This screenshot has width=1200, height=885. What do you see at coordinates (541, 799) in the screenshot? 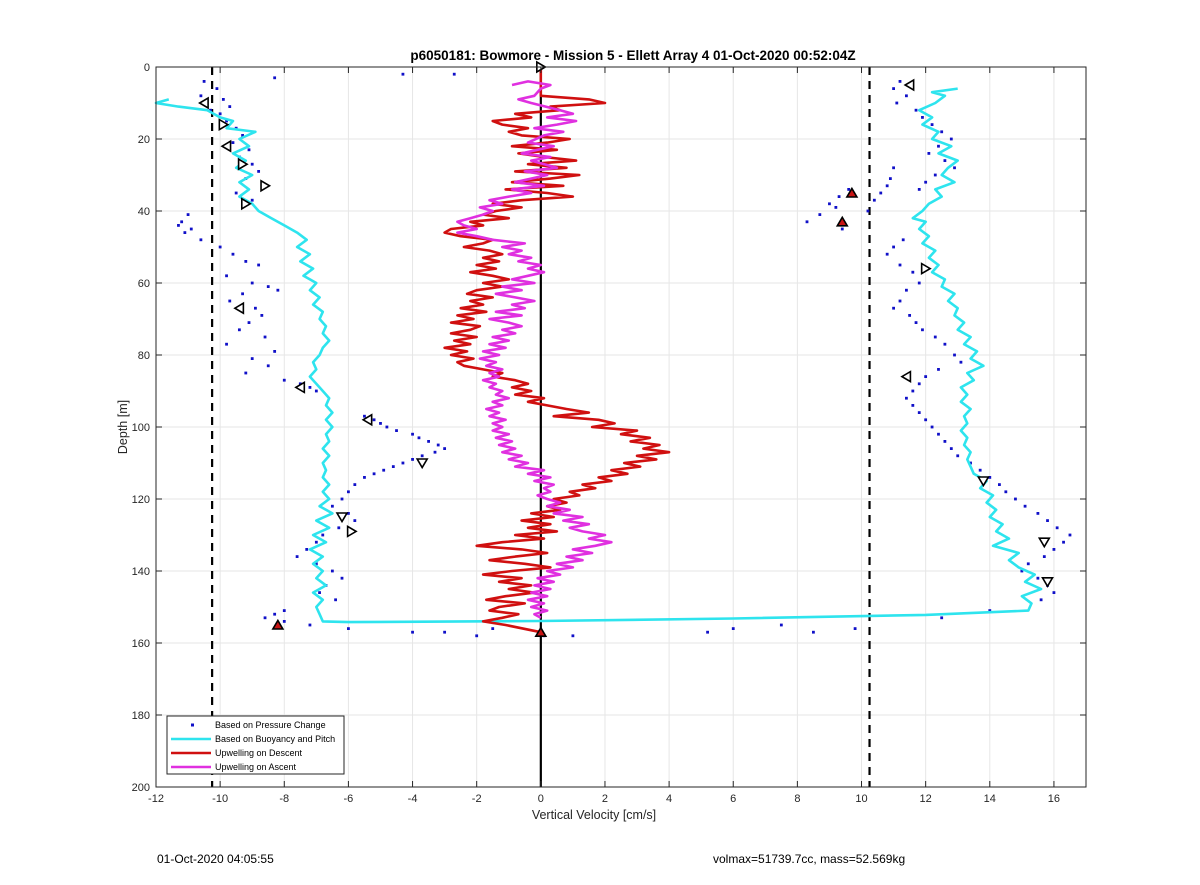
I see `x-tick-label: 0` at bounding box center [541, 799].